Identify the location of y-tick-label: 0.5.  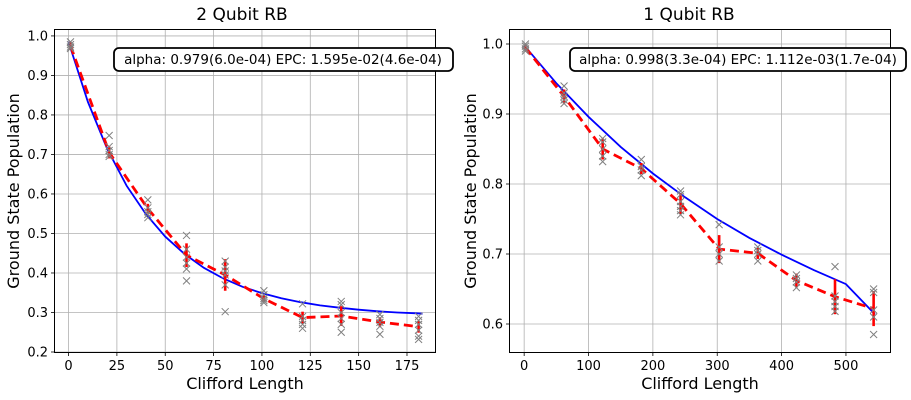
(37, 234).